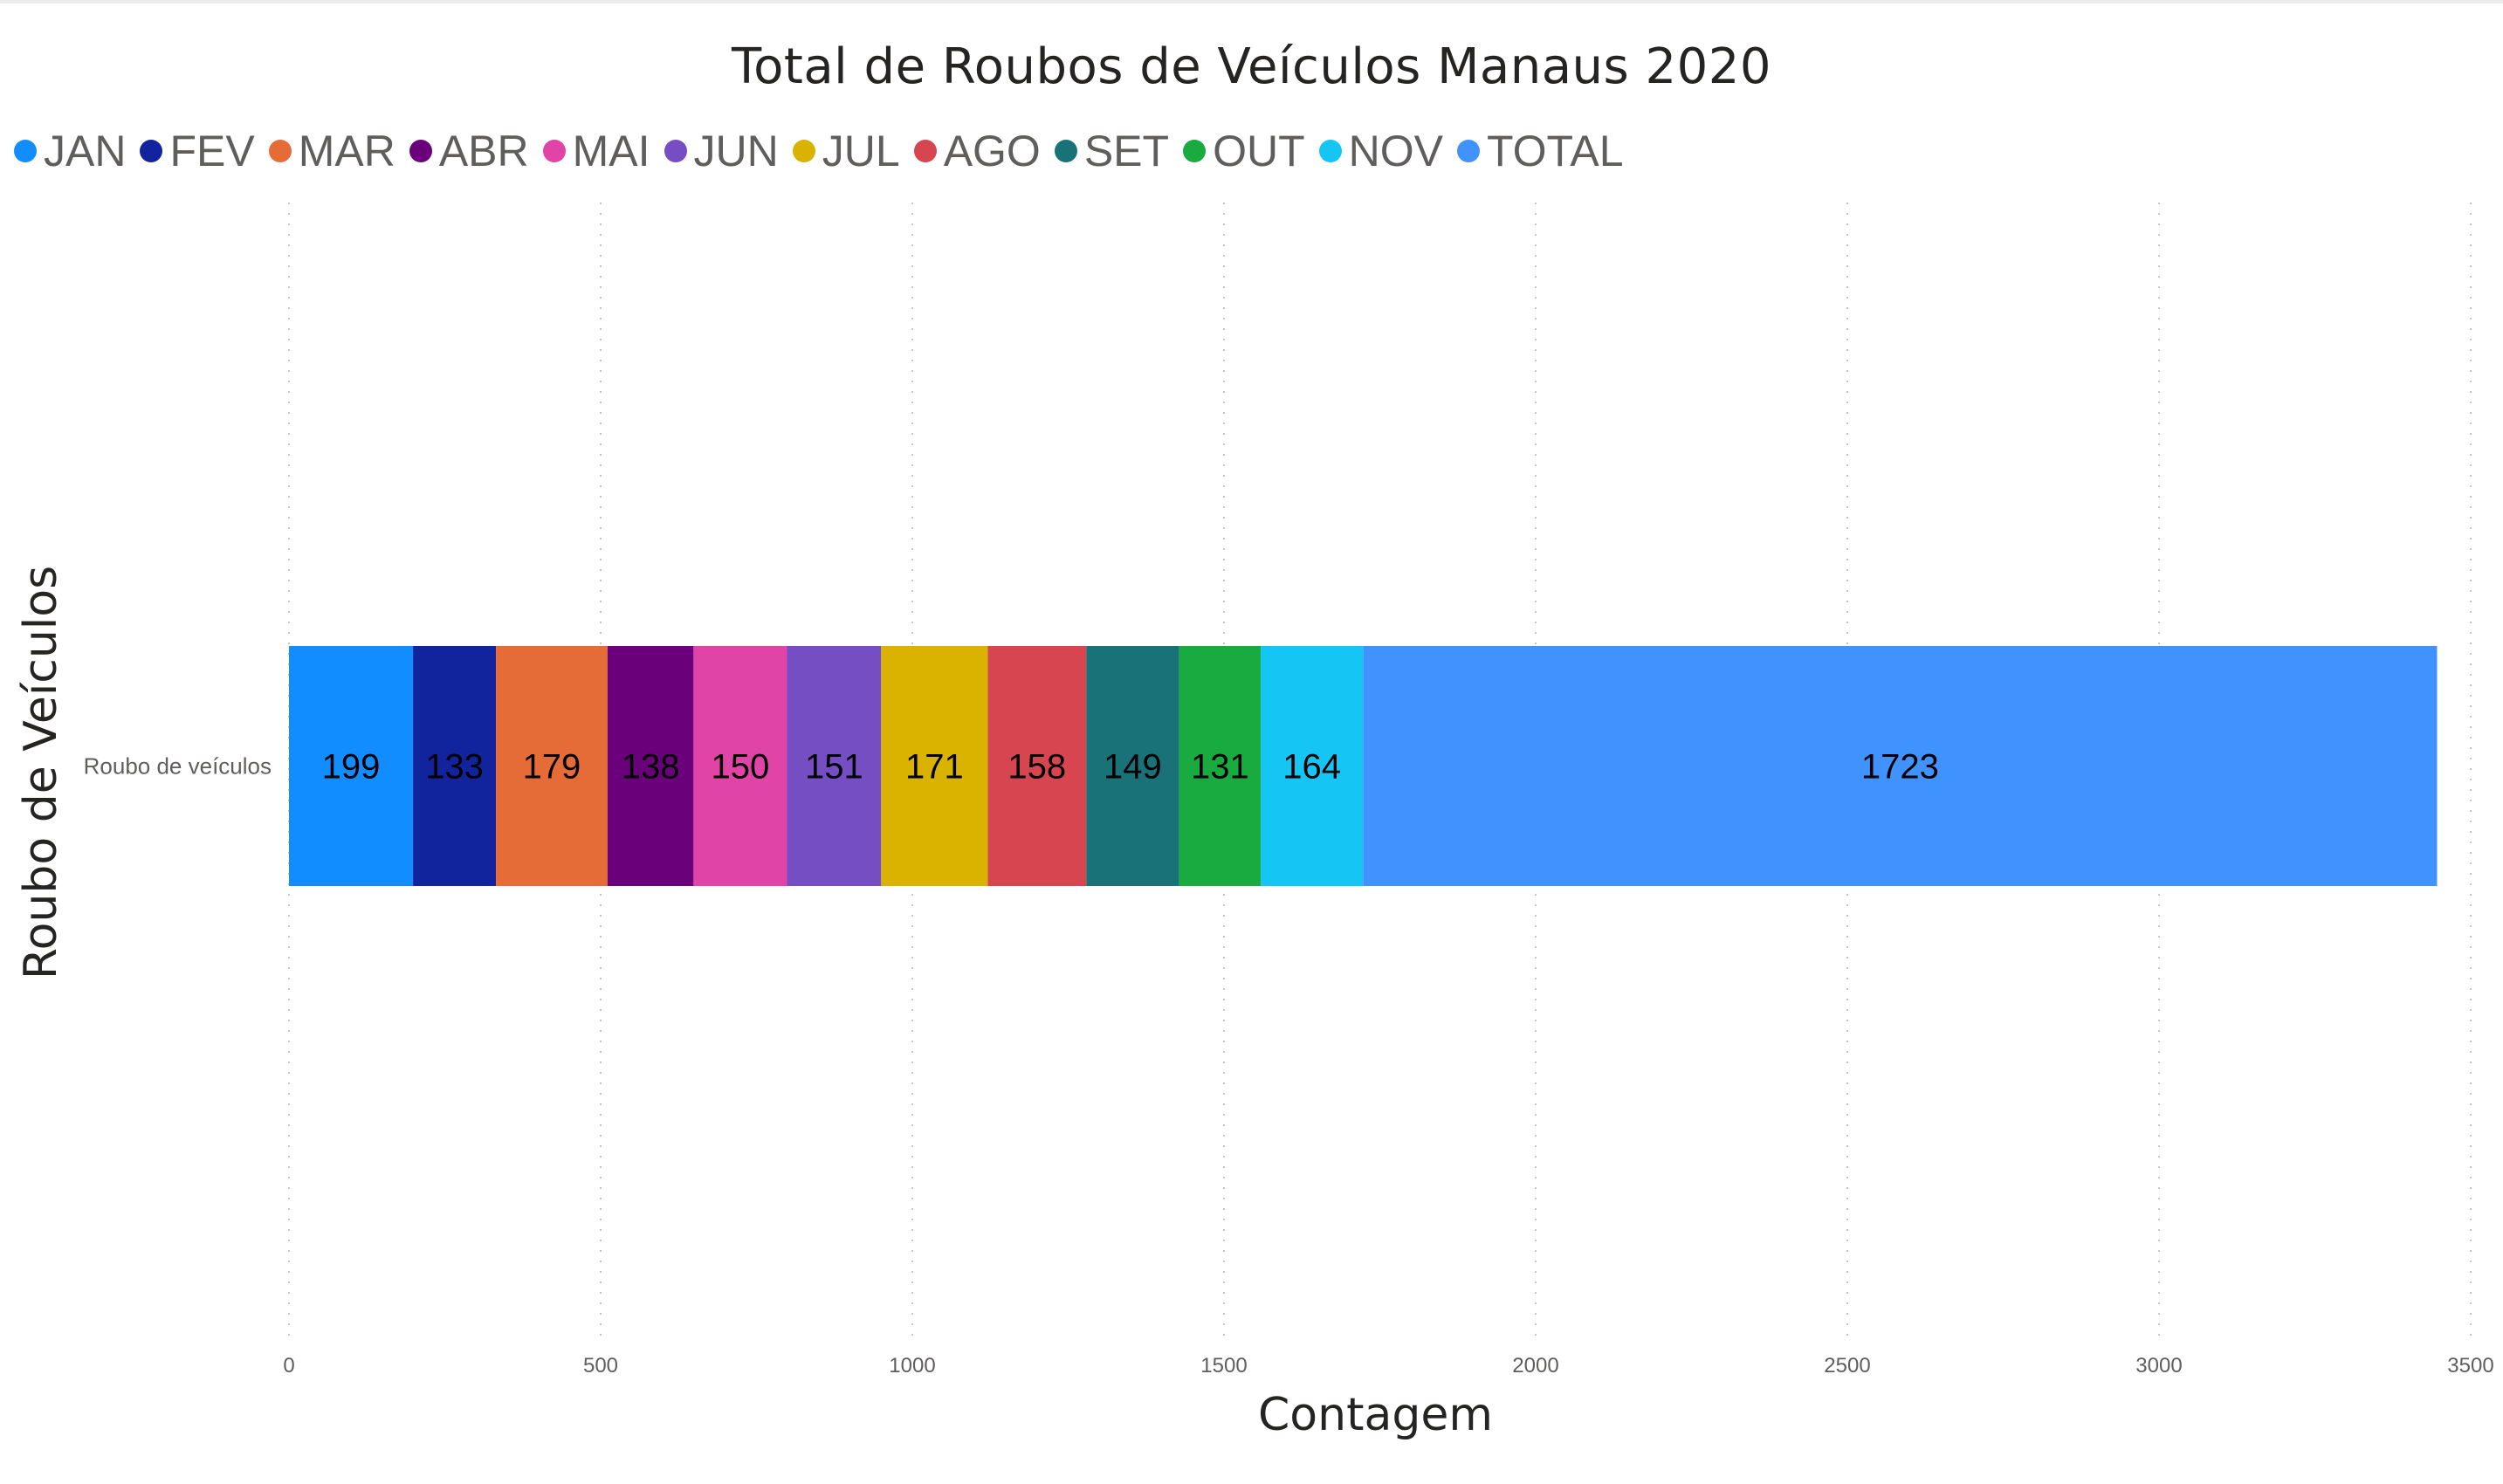 This screenshot has height=1484, width=2503. I want to click on legend-item-out: OUT, so click(1244, 151).